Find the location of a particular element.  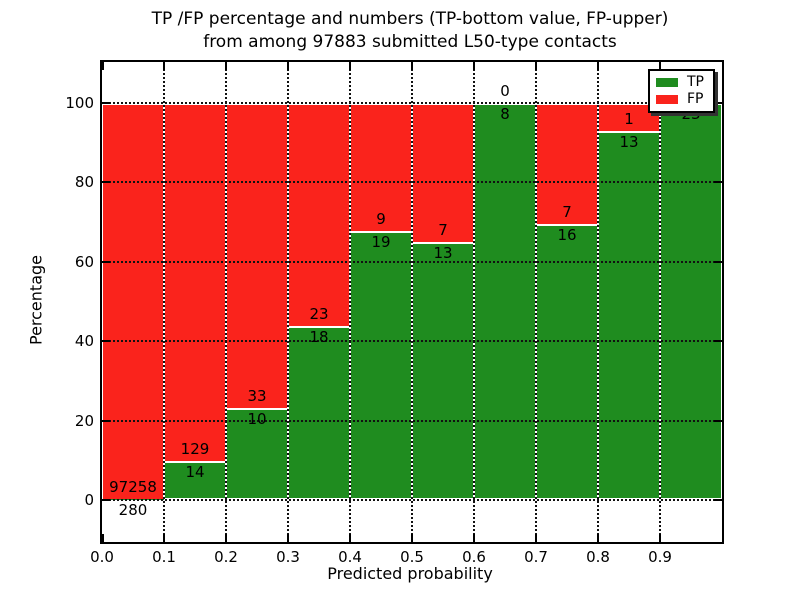

x-tick-label: 0.2 is located at coordinates (226, 557).